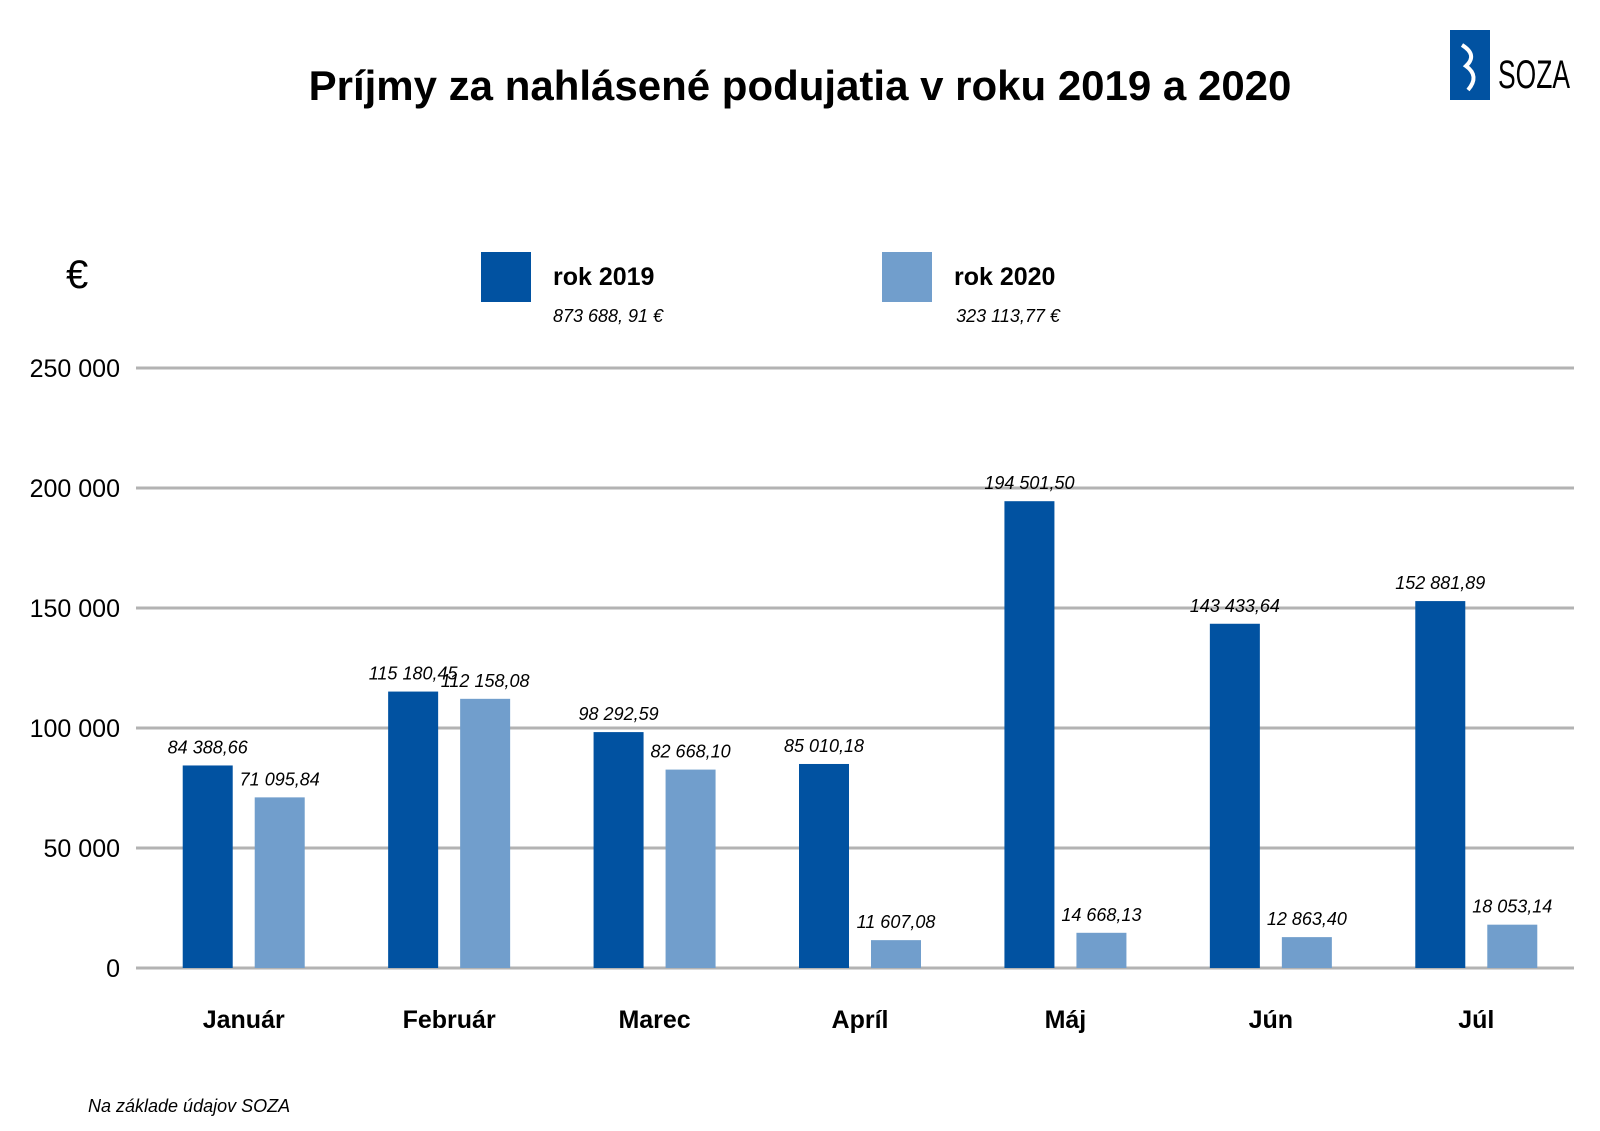 The height and width of the screenshot is (1131, 1600). Describe the element at coordinates (280, 779) in the screenshot. I see `data-label: 71 095,84` at that location.